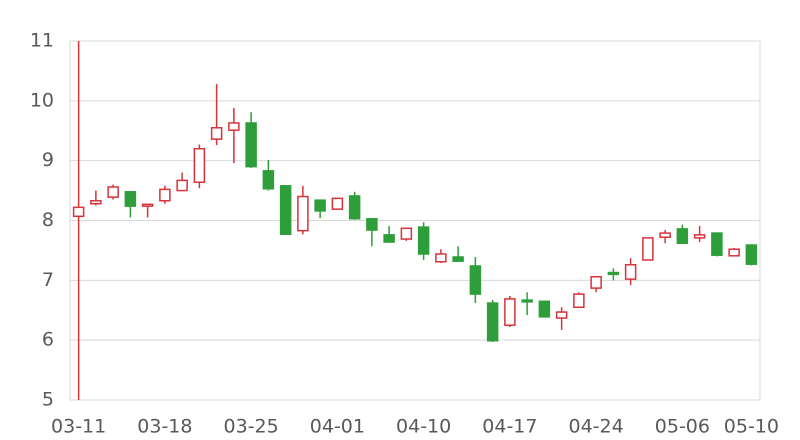  Describe the element at coordinates (682, 427) in the screenshot. I see `x-tick-label: 05-06` at that location.